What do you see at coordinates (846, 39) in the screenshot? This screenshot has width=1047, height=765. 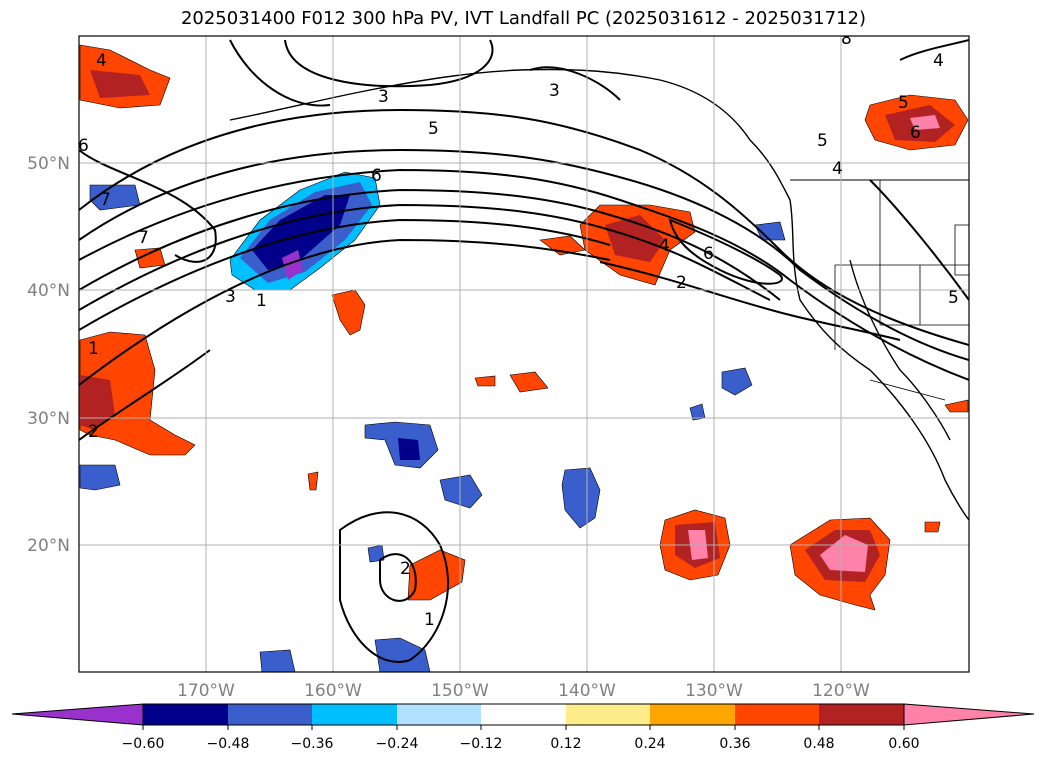 I see `contour-label: 8` at bounding box center [846, 39].